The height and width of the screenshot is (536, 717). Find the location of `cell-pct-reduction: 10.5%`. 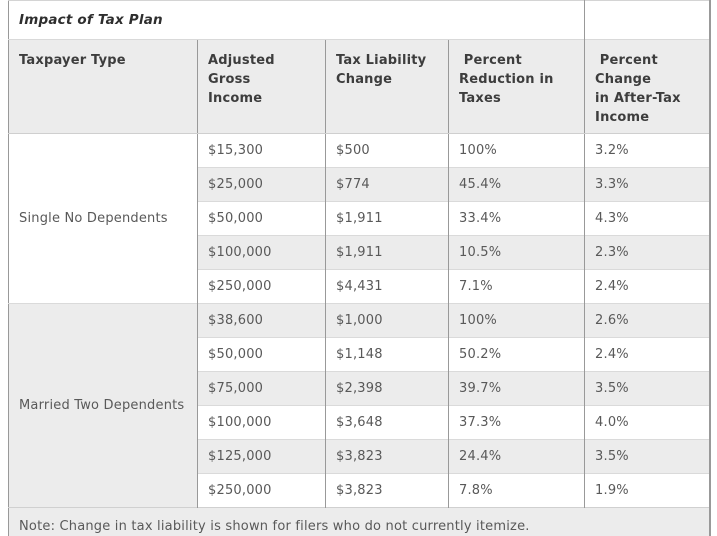

cell-pct-reduction: 10.5% is located at coordinates (516, 252).